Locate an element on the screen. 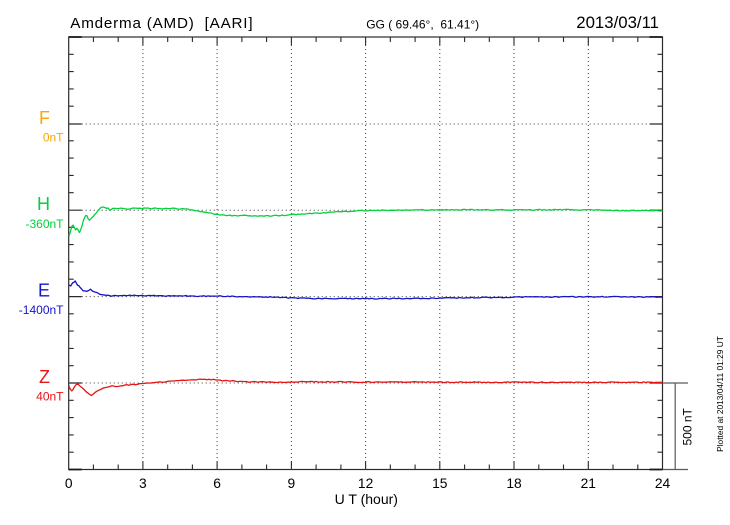 The height and width of the screenshot is (525, 730). svg-text: 2013/03/11 is located at coordinates (617, 22).